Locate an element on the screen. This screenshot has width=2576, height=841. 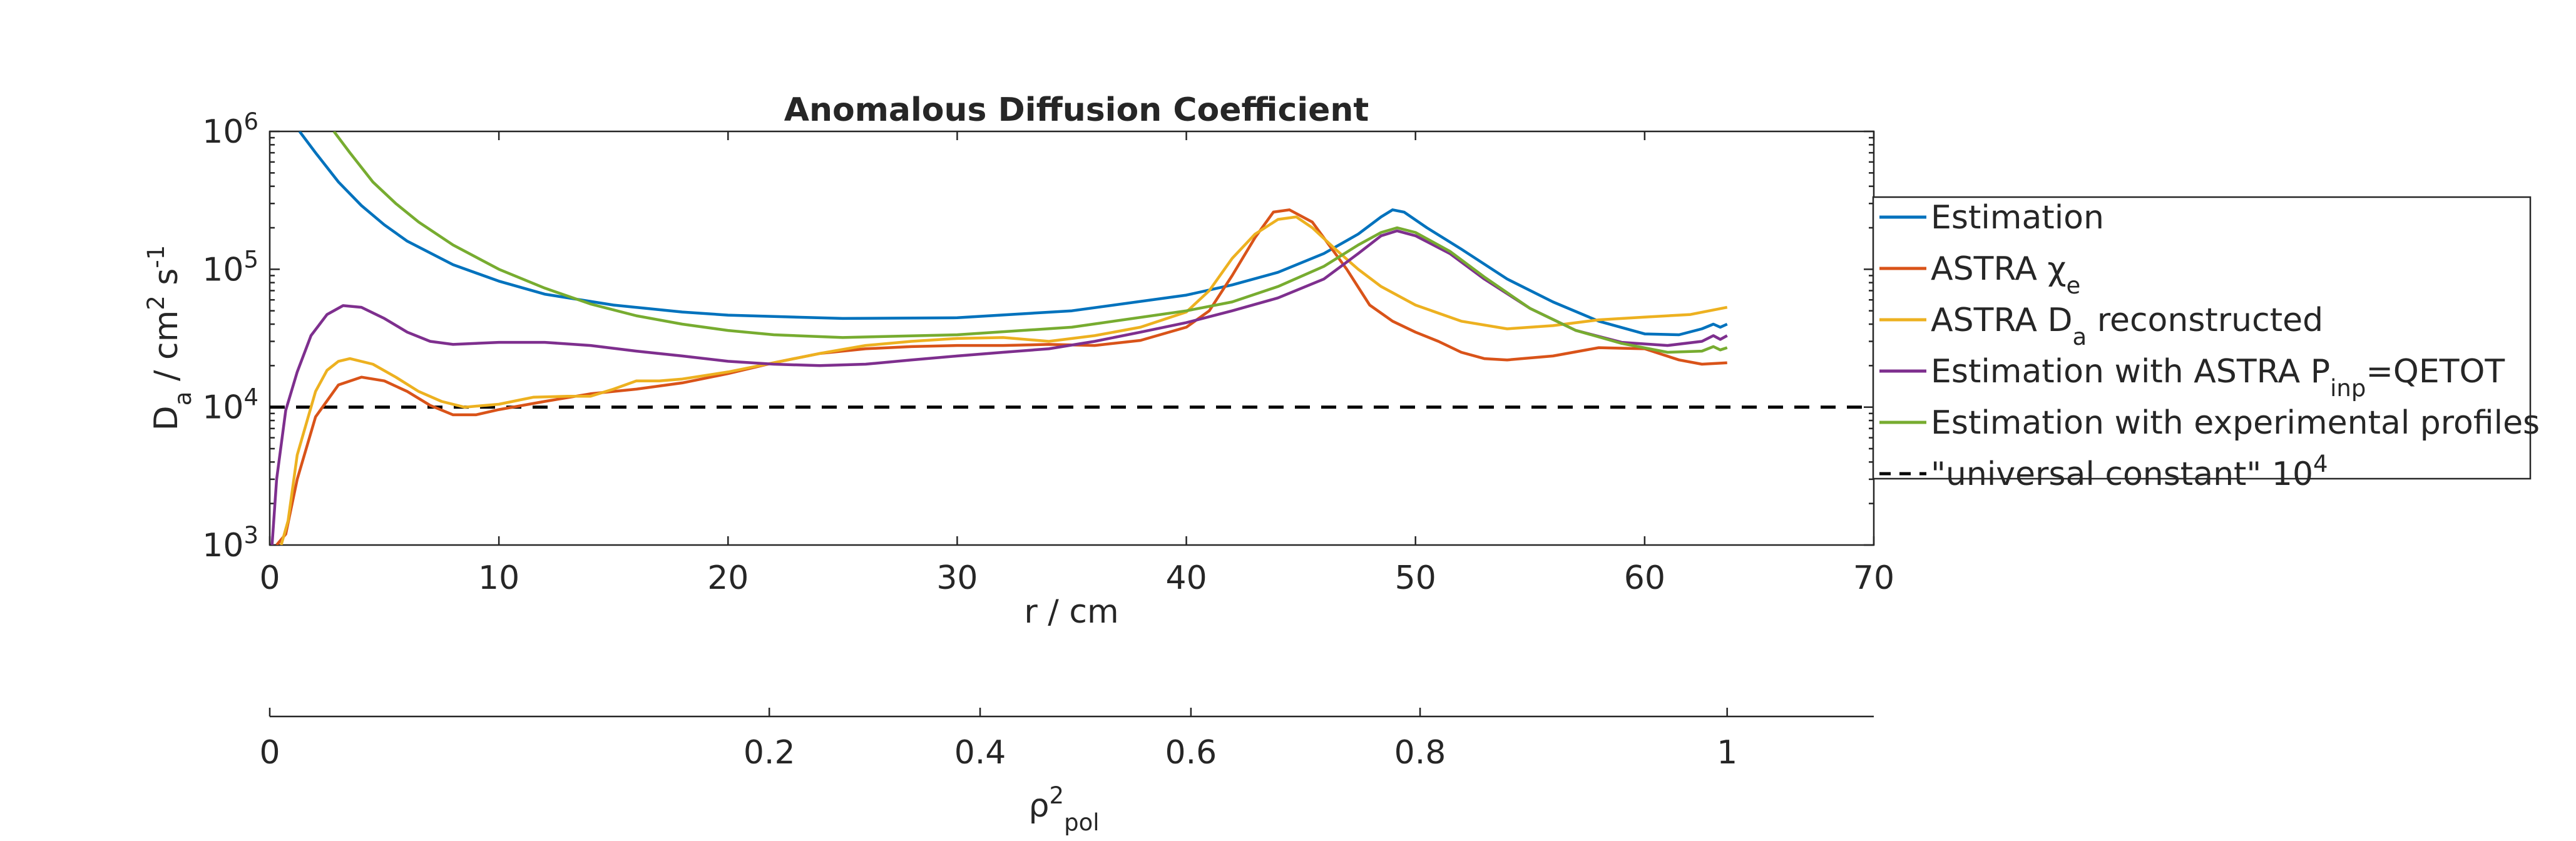
legend-label: Estimation with ASTRA Pinp=QETOT is located at coordinates (2218, 378).